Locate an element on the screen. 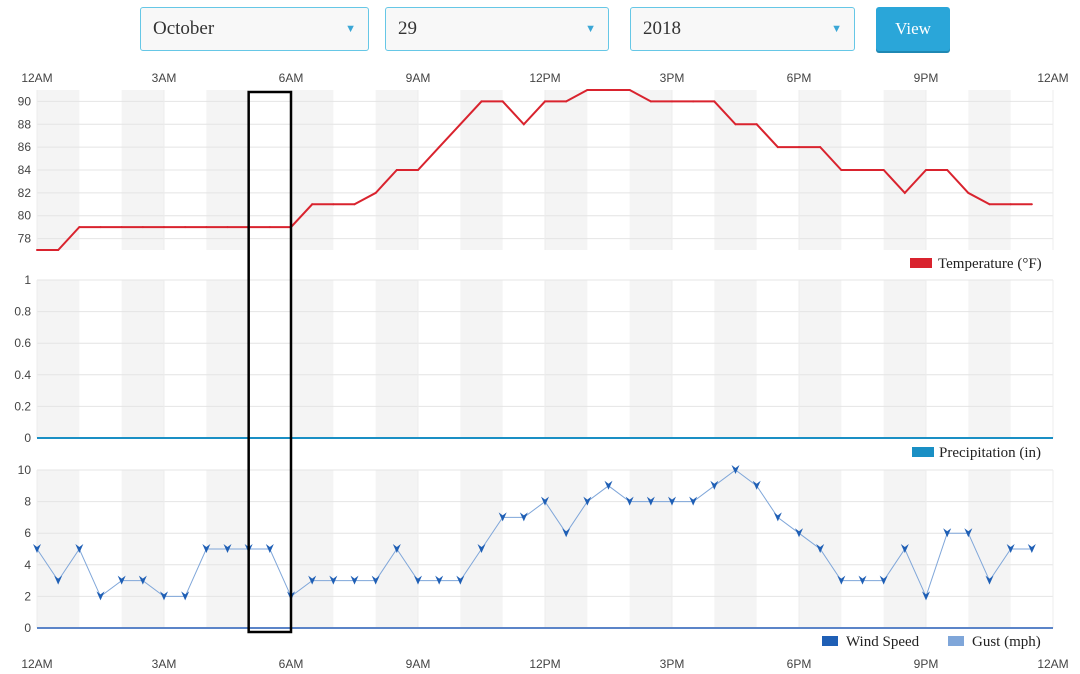  y-tick-label: 0.6 is located at coordinates (22, 343).